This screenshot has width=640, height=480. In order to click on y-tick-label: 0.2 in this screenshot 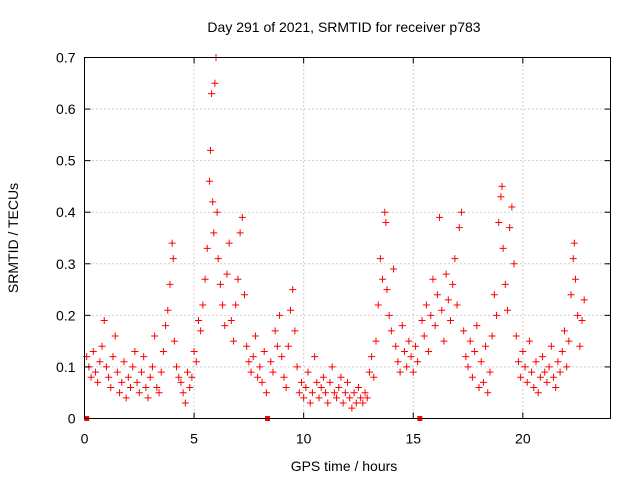, I will do `click(66, 315)`.